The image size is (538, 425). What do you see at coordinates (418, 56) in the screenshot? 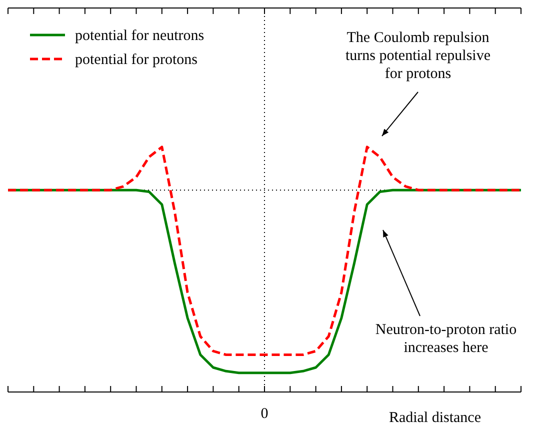
I see `text: The Coulomb repulsion turns potential repulsive for protons` at bounding box center [418, 56].